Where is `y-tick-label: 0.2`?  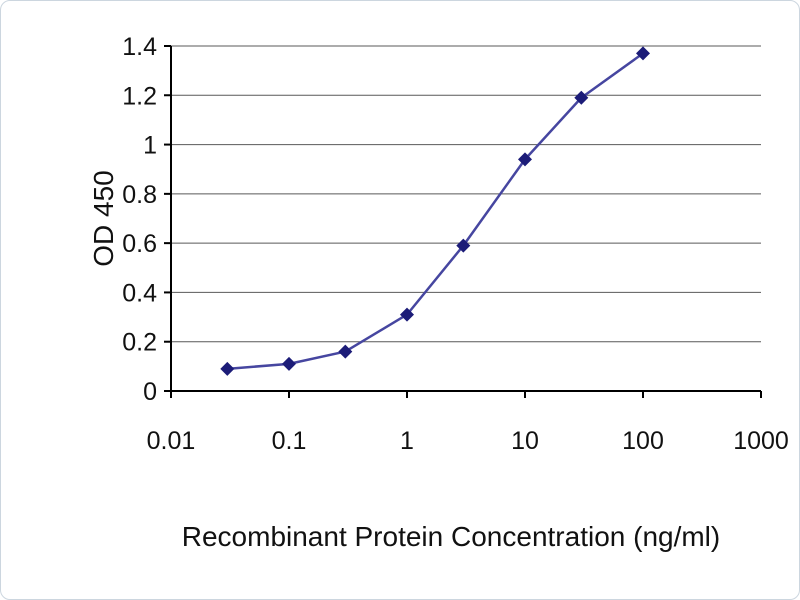
y-tick-label: 0.2 is located at coordinates (139, 343).